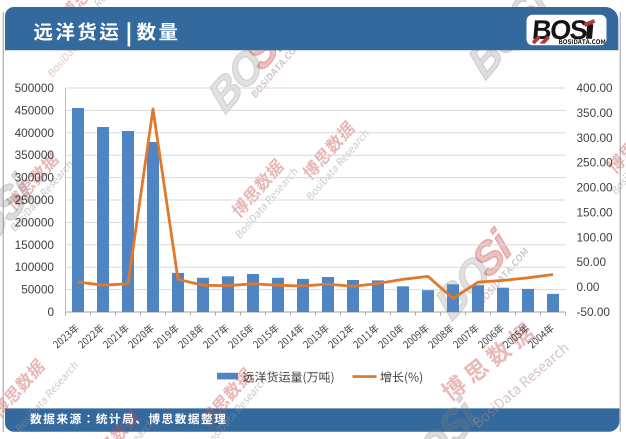 This screenshot has width=626, height=439. Describe the element at coordinates (50, 312) in the screenshot. I see `svg-text: 0` at that location.